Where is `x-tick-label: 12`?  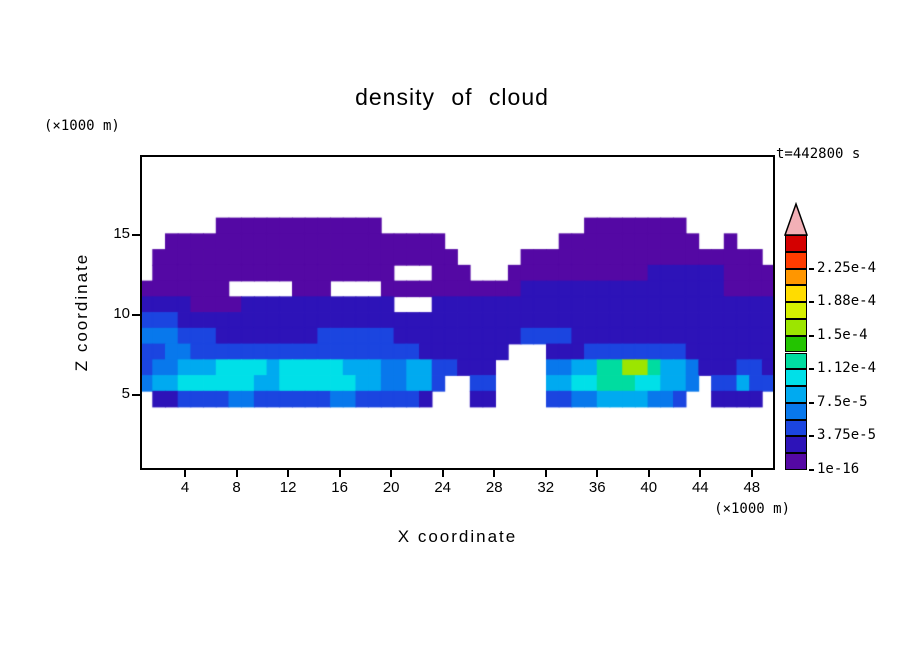 x-tick-label: 12 is located at coordinates (288, 487).